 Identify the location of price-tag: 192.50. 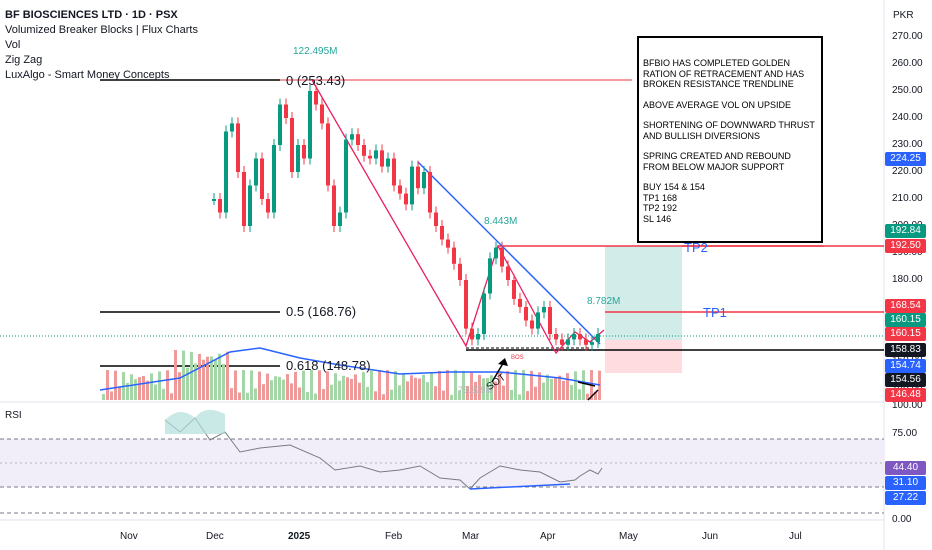
(905, 246).